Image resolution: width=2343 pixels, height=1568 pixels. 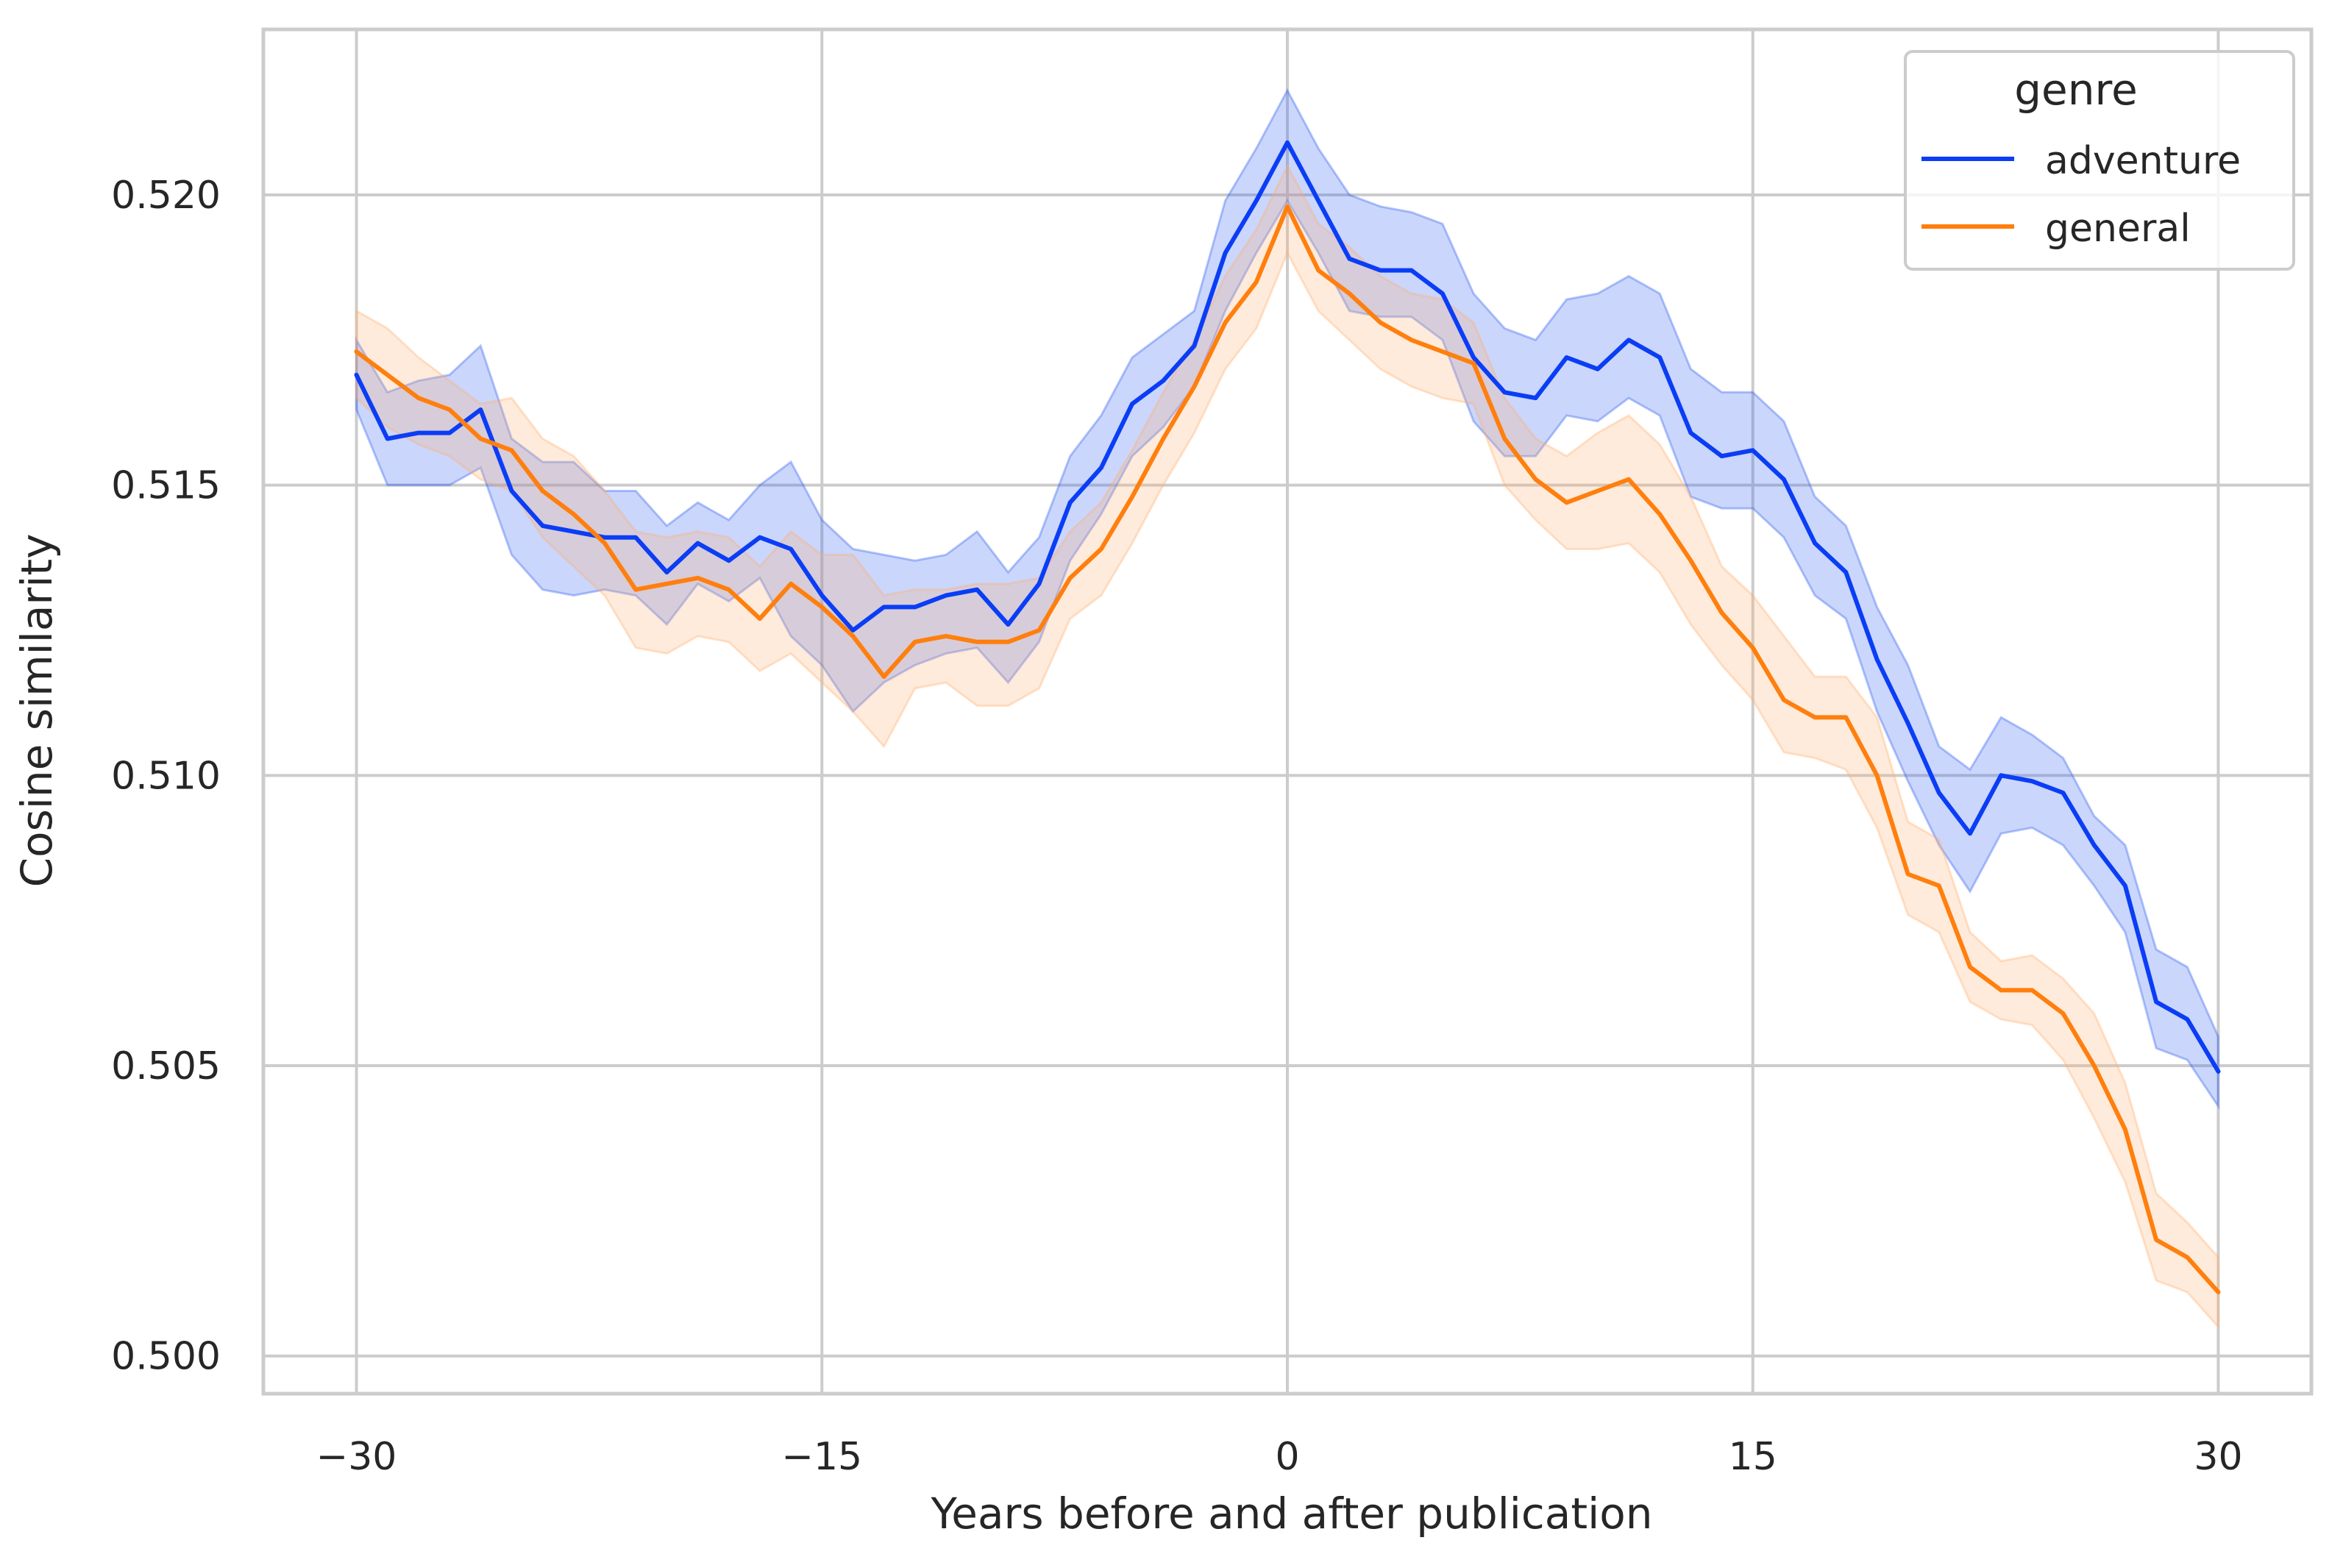 What do you see at coordinates (37, 711) in the screenshot?
I see `y-axis-label: Cosine similarity` at bounding box center [37, 711].